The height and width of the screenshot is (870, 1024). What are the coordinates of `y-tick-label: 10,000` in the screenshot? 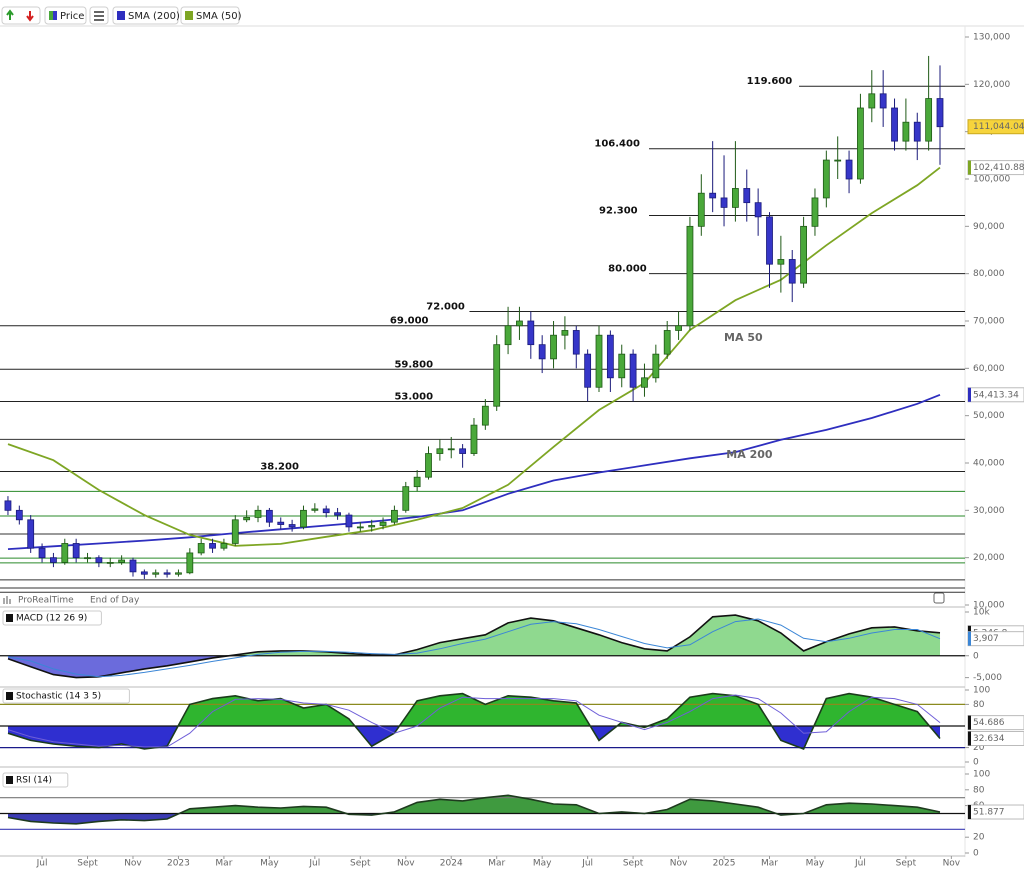 It's located at (989, 606).